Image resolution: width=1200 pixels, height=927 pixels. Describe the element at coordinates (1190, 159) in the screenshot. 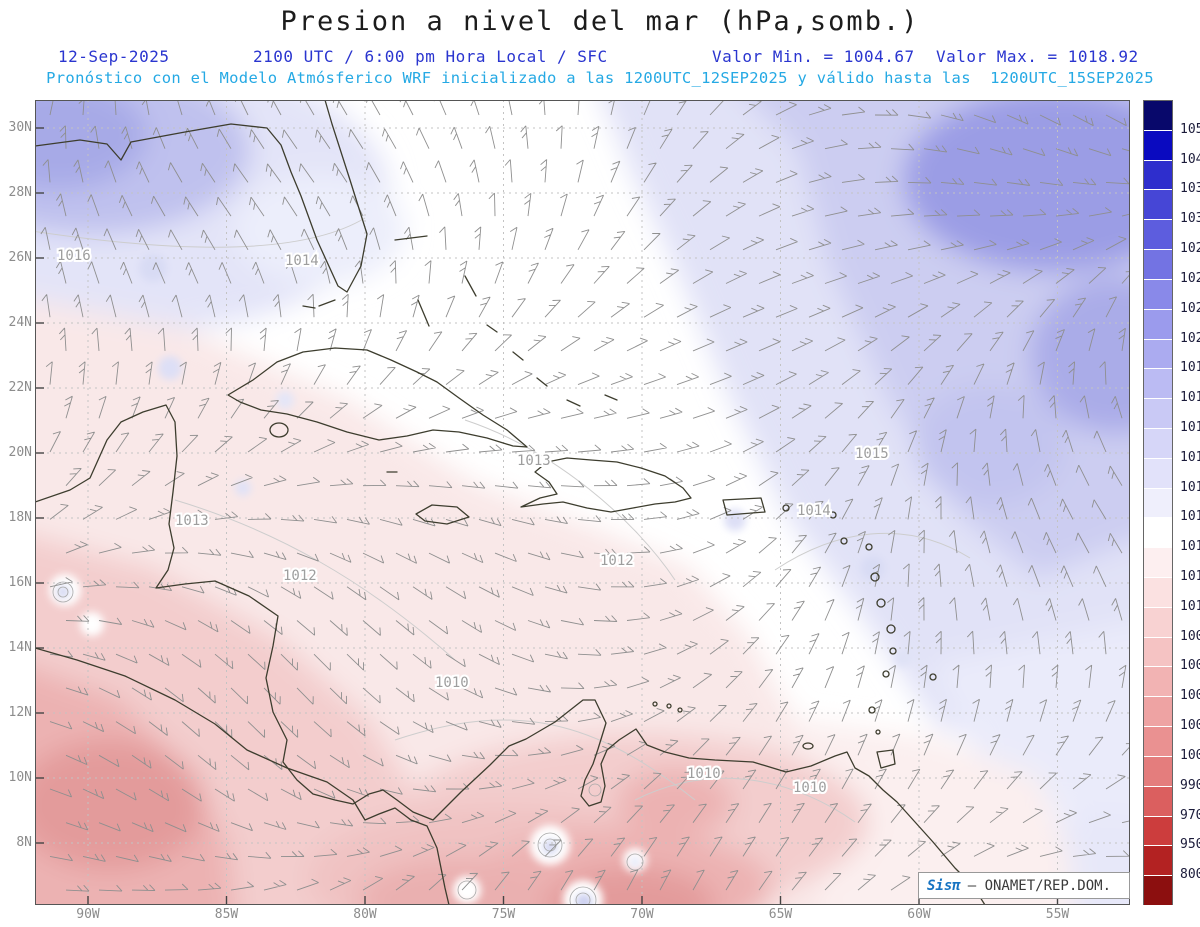

I see `colorbar-tick-label: 1040` at that location.